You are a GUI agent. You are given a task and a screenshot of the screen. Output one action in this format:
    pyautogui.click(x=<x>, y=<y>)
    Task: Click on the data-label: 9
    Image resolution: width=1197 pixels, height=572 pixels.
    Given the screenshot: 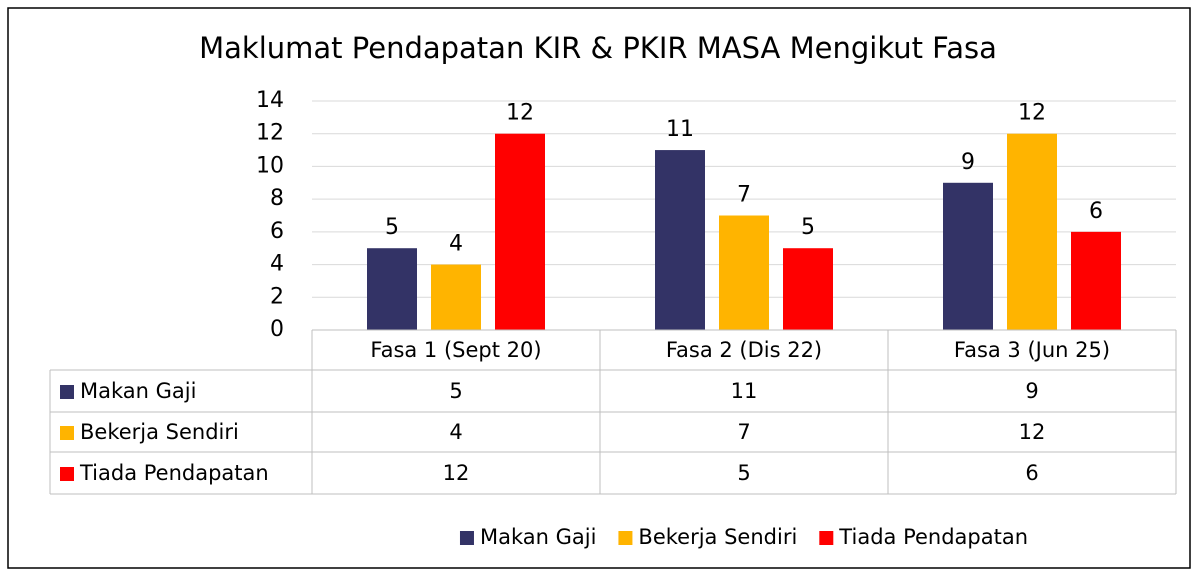 What is the action you would take?
    pyautogui.click(x=968, y=162)
    